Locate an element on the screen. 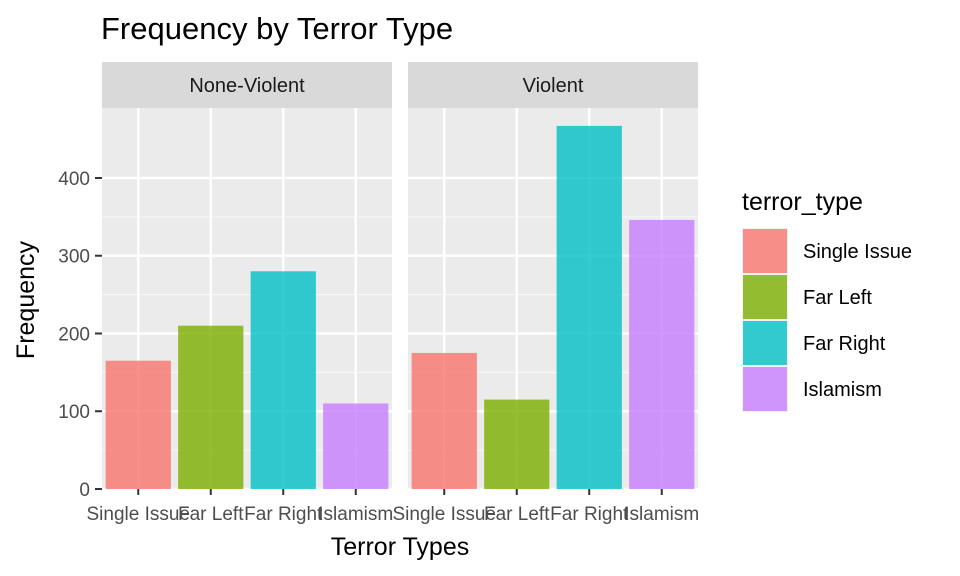 Image resolution: width=960 pixels, height=576 pixels. bar-none-violent-single-issue is located at coordinates (138, 424).